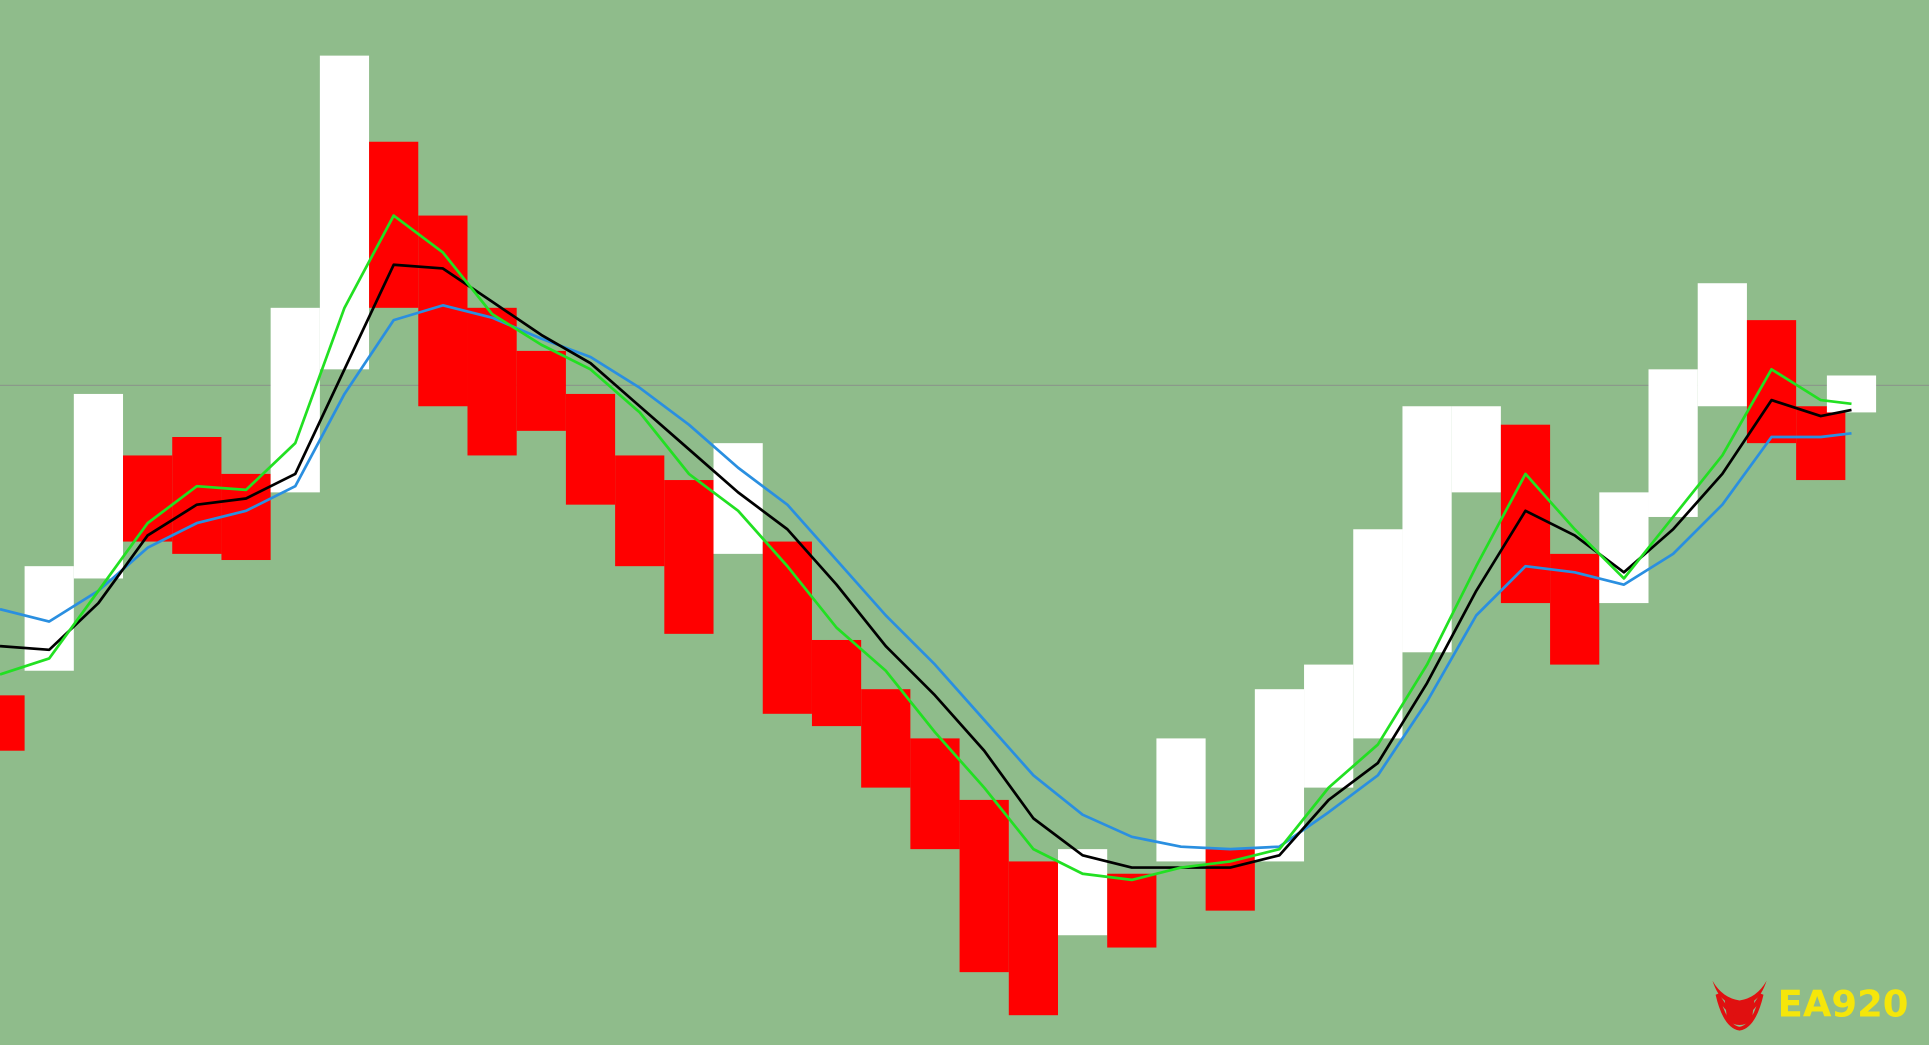 Image resolution: width=1929 pixels, height=1045 pixels. I want to click on logo-ring, so click(1739, 1012).